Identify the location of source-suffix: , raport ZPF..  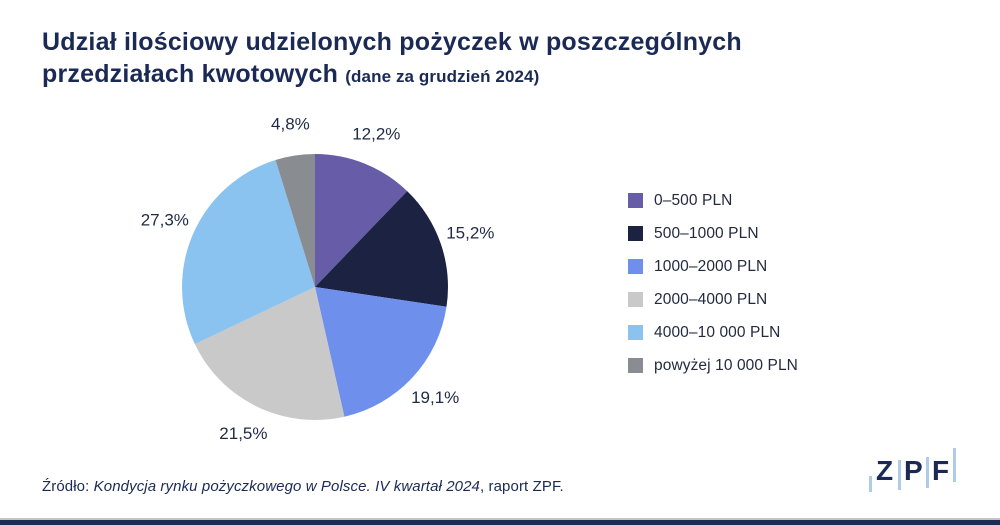
(521, 486).